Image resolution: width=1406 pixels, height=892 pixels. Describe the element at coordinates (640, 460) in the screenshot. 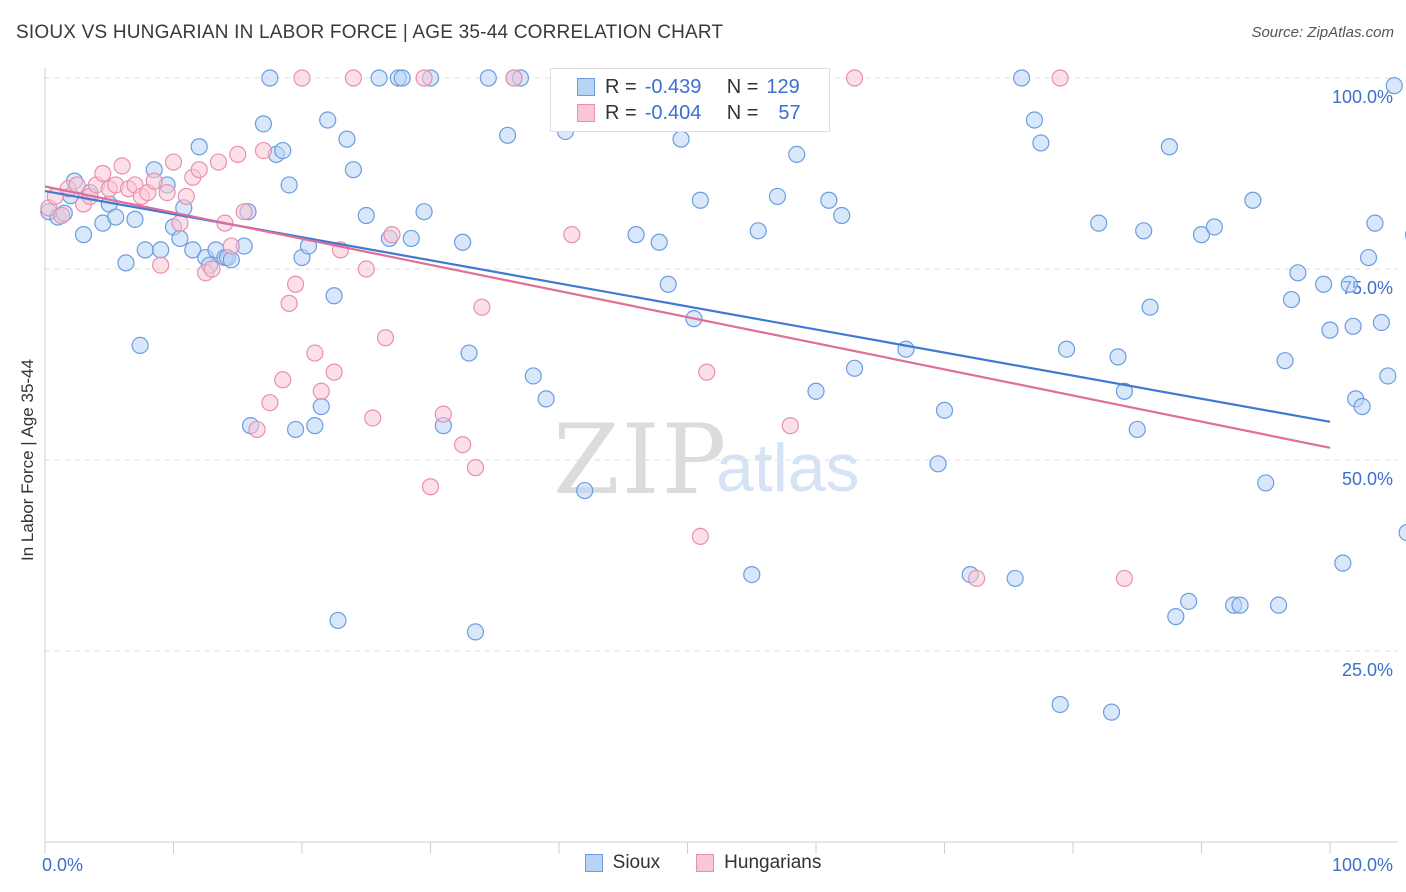

I see `watermark-zip: ZIP` at that location.